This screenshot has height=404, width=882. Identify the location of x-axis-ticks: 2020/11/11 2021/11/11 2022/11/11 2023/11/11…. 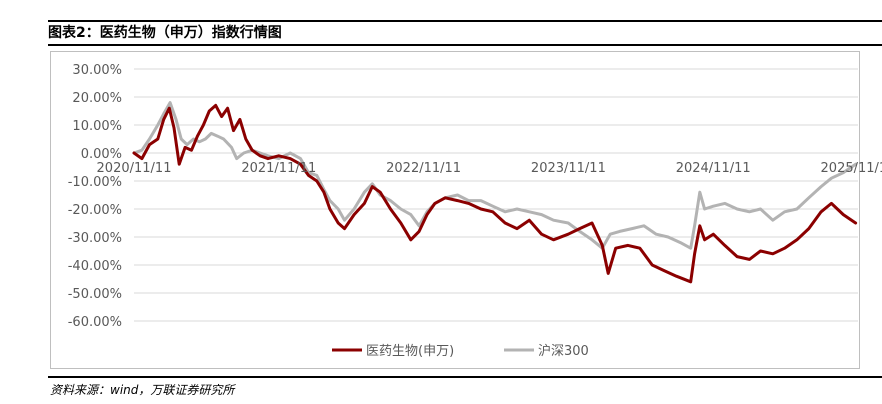
(489, 168).